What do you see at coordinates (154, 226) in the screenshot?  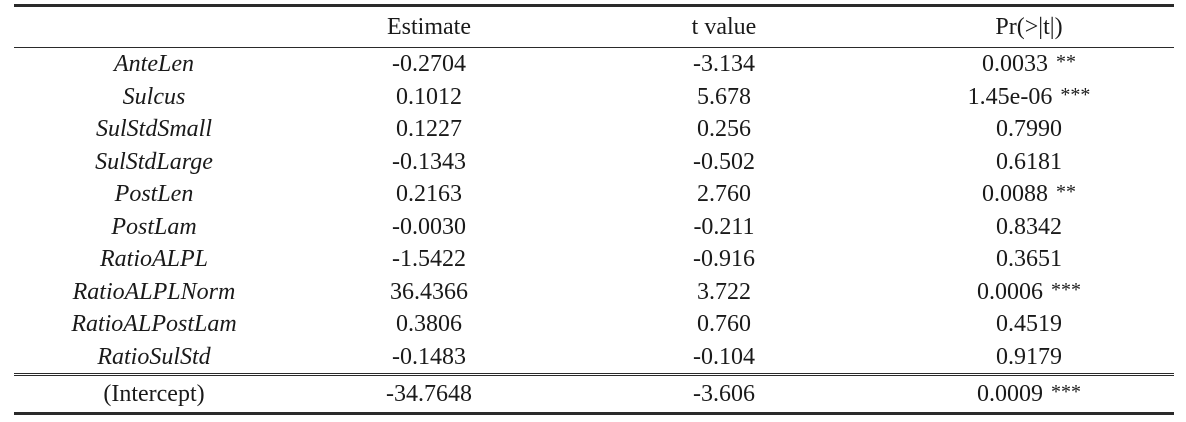 I see `variable-name-cell: PostLam` at bounding box center [154, 226].